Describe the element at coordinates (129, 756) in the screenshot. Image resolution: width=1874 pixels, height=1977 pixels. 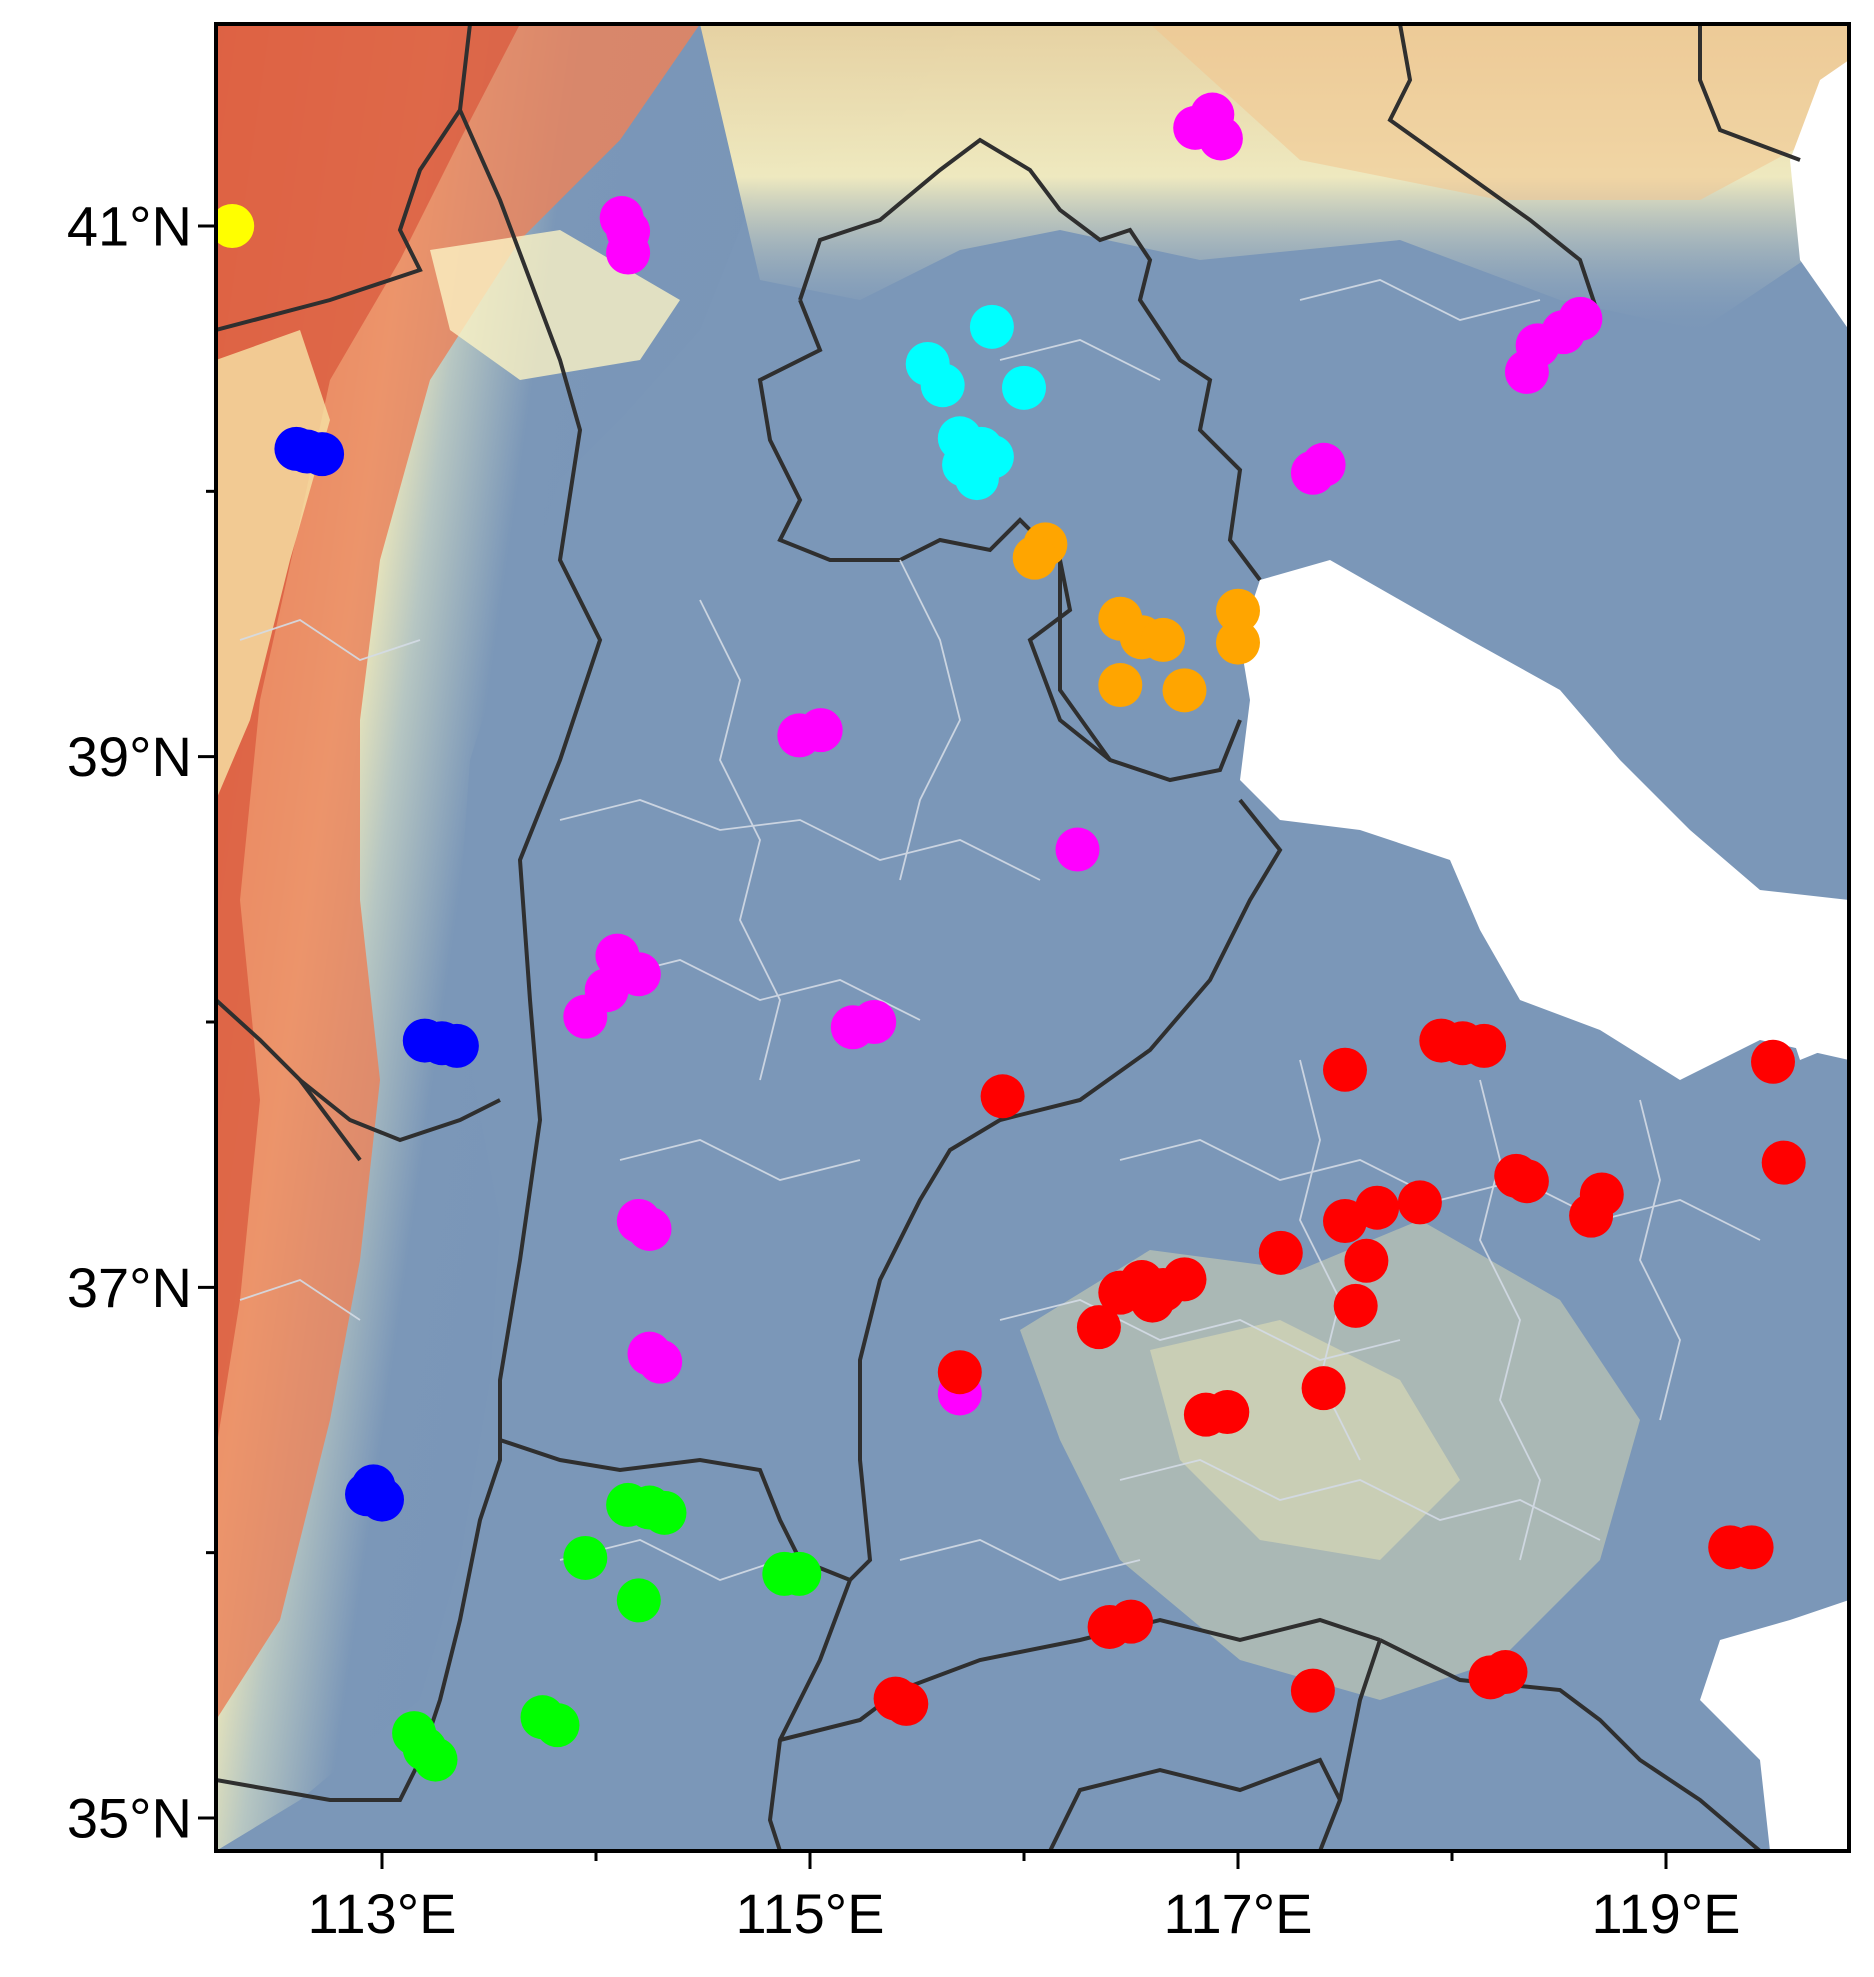
I see `y-tick-label-39: 39°N` at that location.